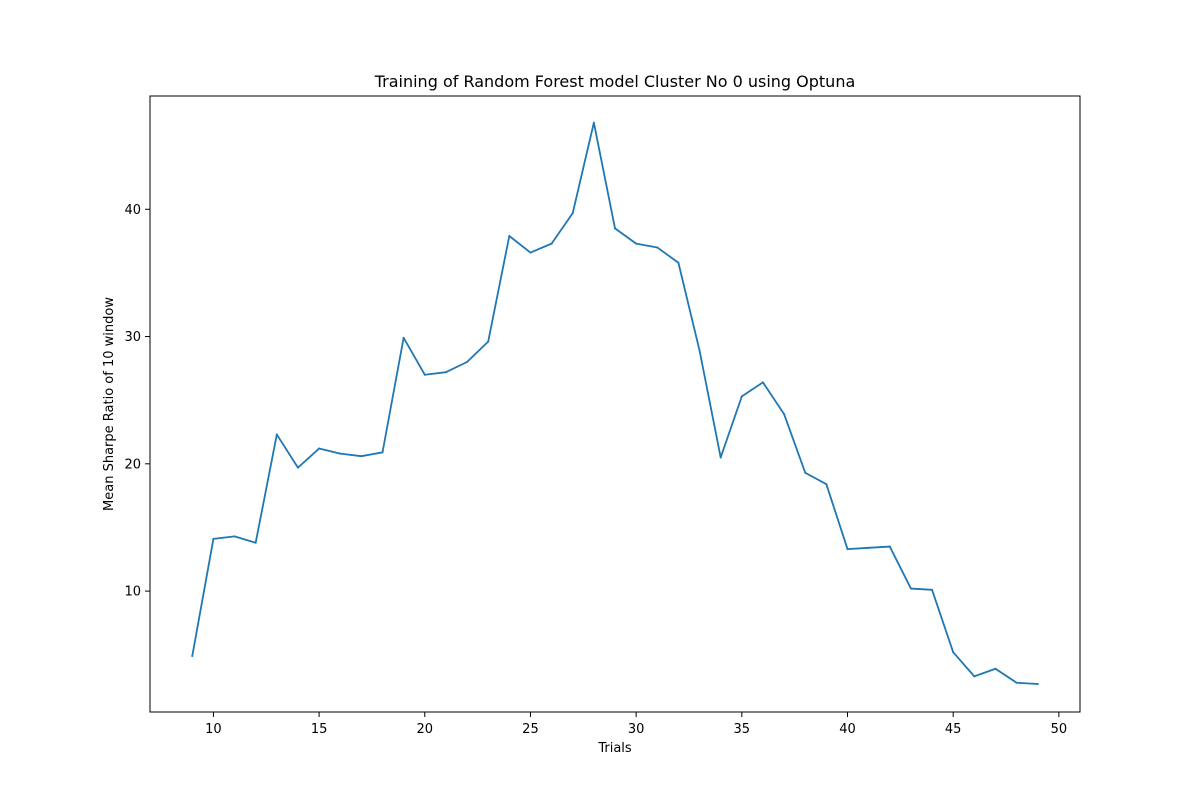 The image size is (1200, 800). I want to click on y-tick-label: 20, so click(132, 464).